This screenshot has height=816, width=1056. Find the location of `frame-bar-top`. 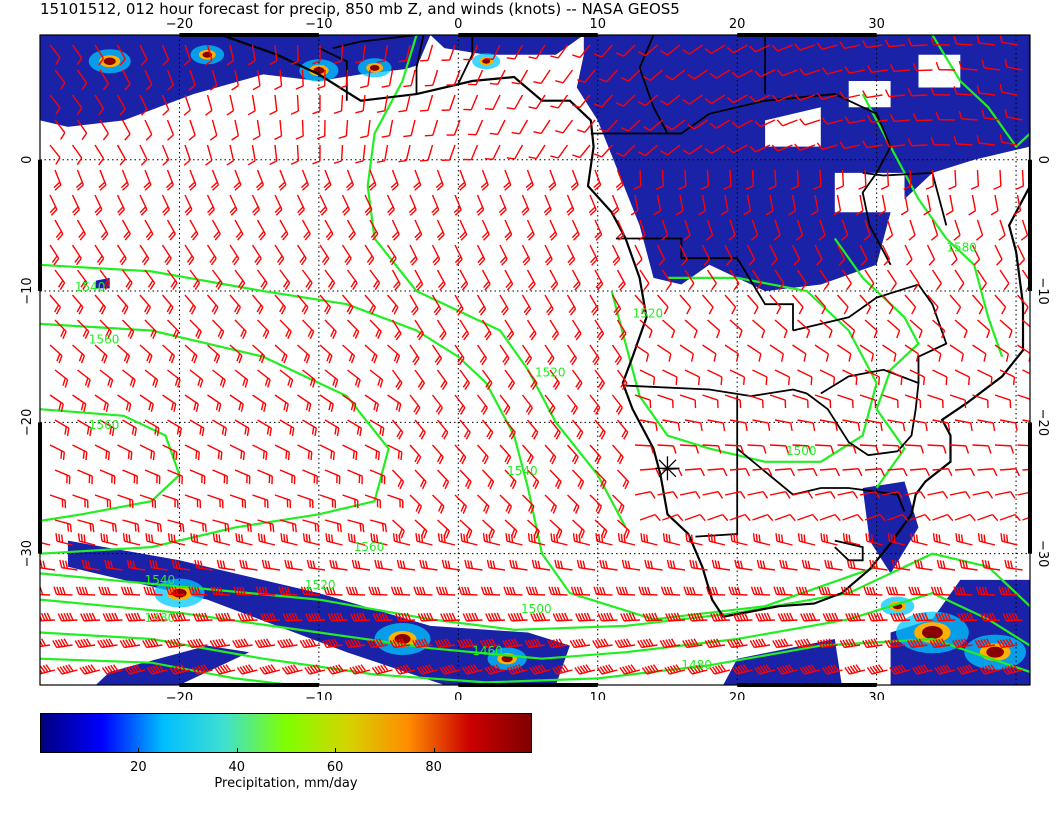

frame-bar-top is located at coordinates (528, 35).